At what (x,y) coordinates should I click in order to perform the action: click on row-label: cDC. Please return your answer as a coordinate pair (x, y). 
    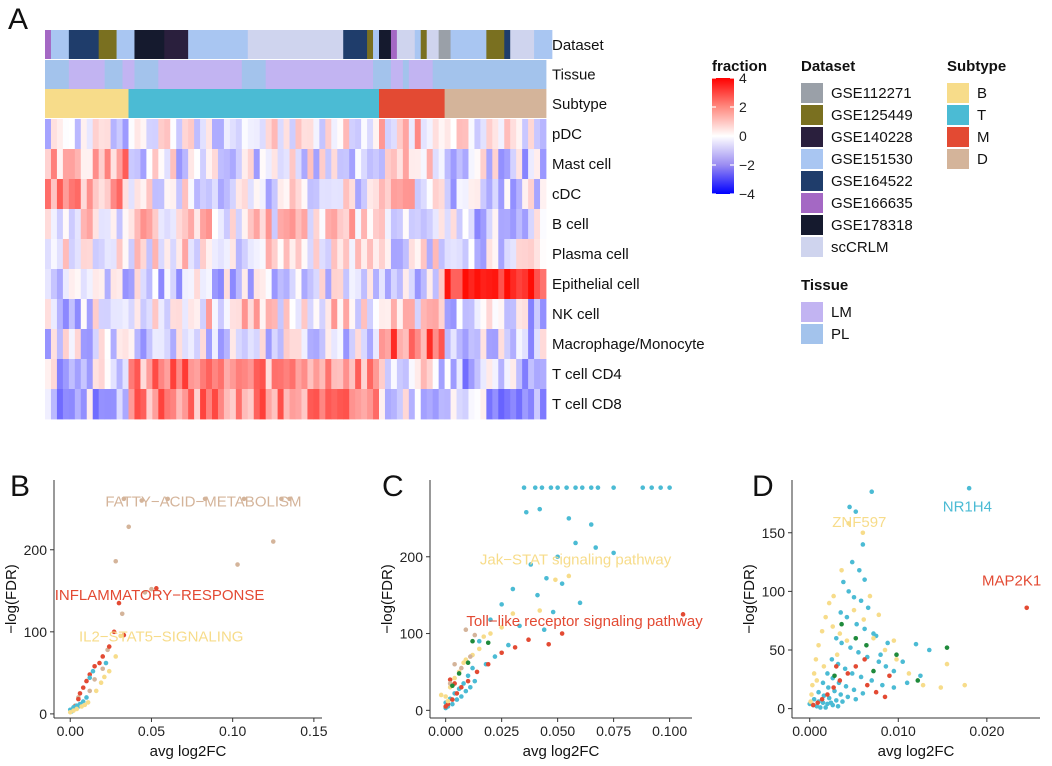
    Looking at the image, I should click on (566, 194).